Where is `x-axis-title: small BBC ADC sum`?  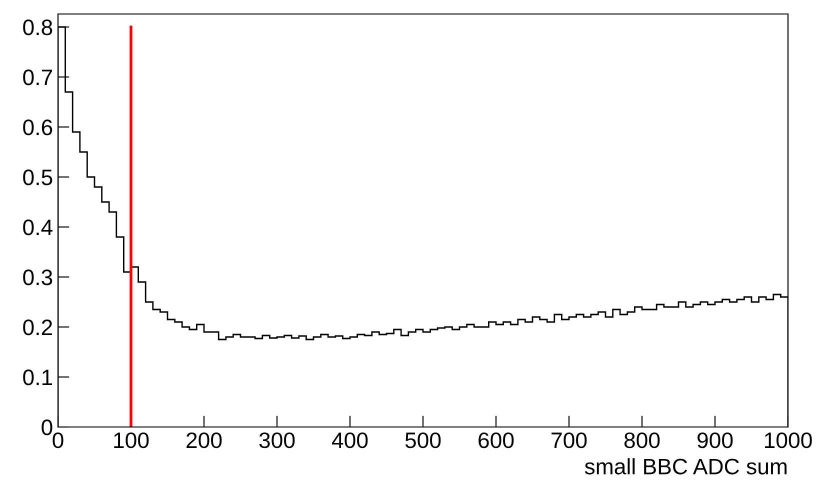
x-axis-title: small BBC ADC sum is located at coordinates (685, 466).